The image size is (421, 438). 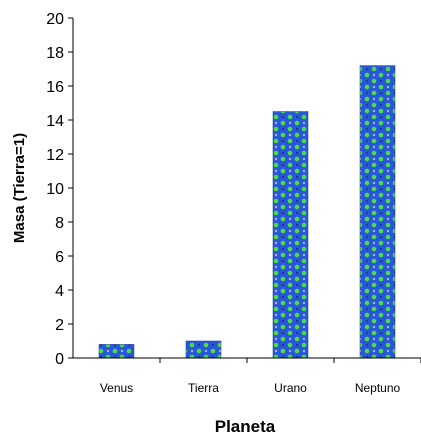 I want to click on y-axis-ticks: 0 2 4 6 8 10 12 14 16 18 20, so click(x=59, y=189).